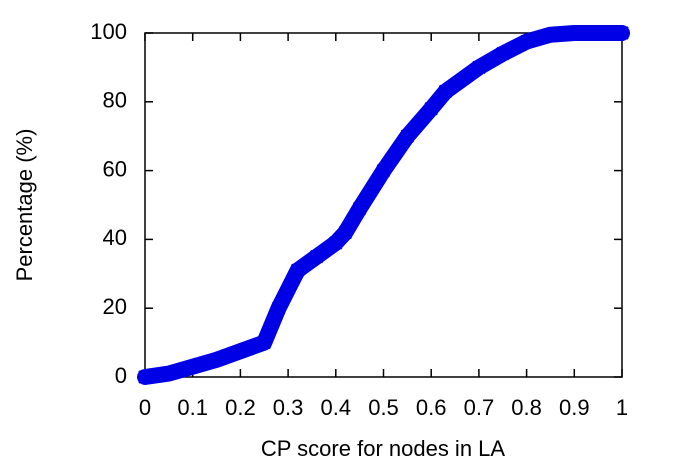 The image size is (675, 475). I want to click on y-axis-label: Percentage (%), so click(24, 205).